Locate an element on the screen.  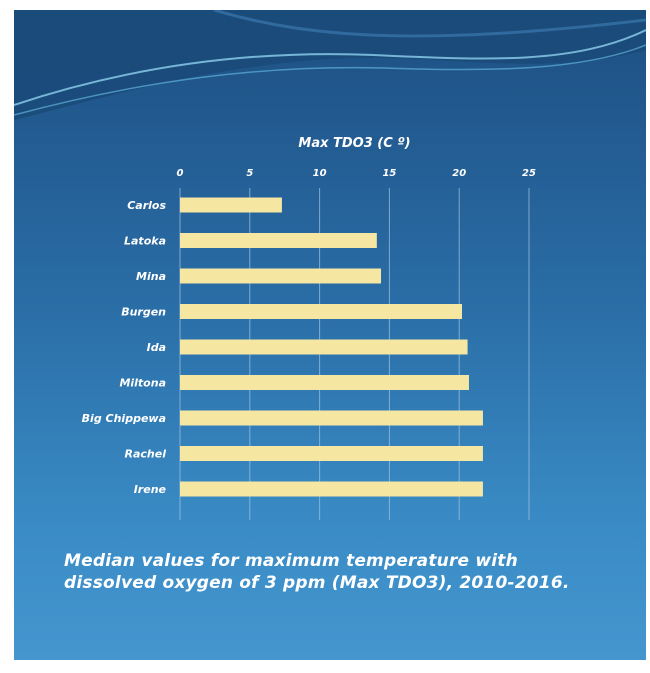
bar-burgen is located at coordinates (321, 311).